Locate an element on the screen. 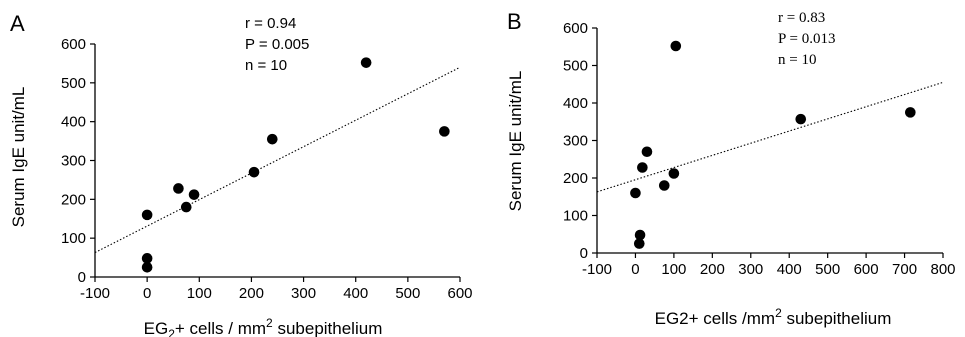 The image size is (965, 337). stats-annotation: P = 0.005 is located at coordinates (277, 44).